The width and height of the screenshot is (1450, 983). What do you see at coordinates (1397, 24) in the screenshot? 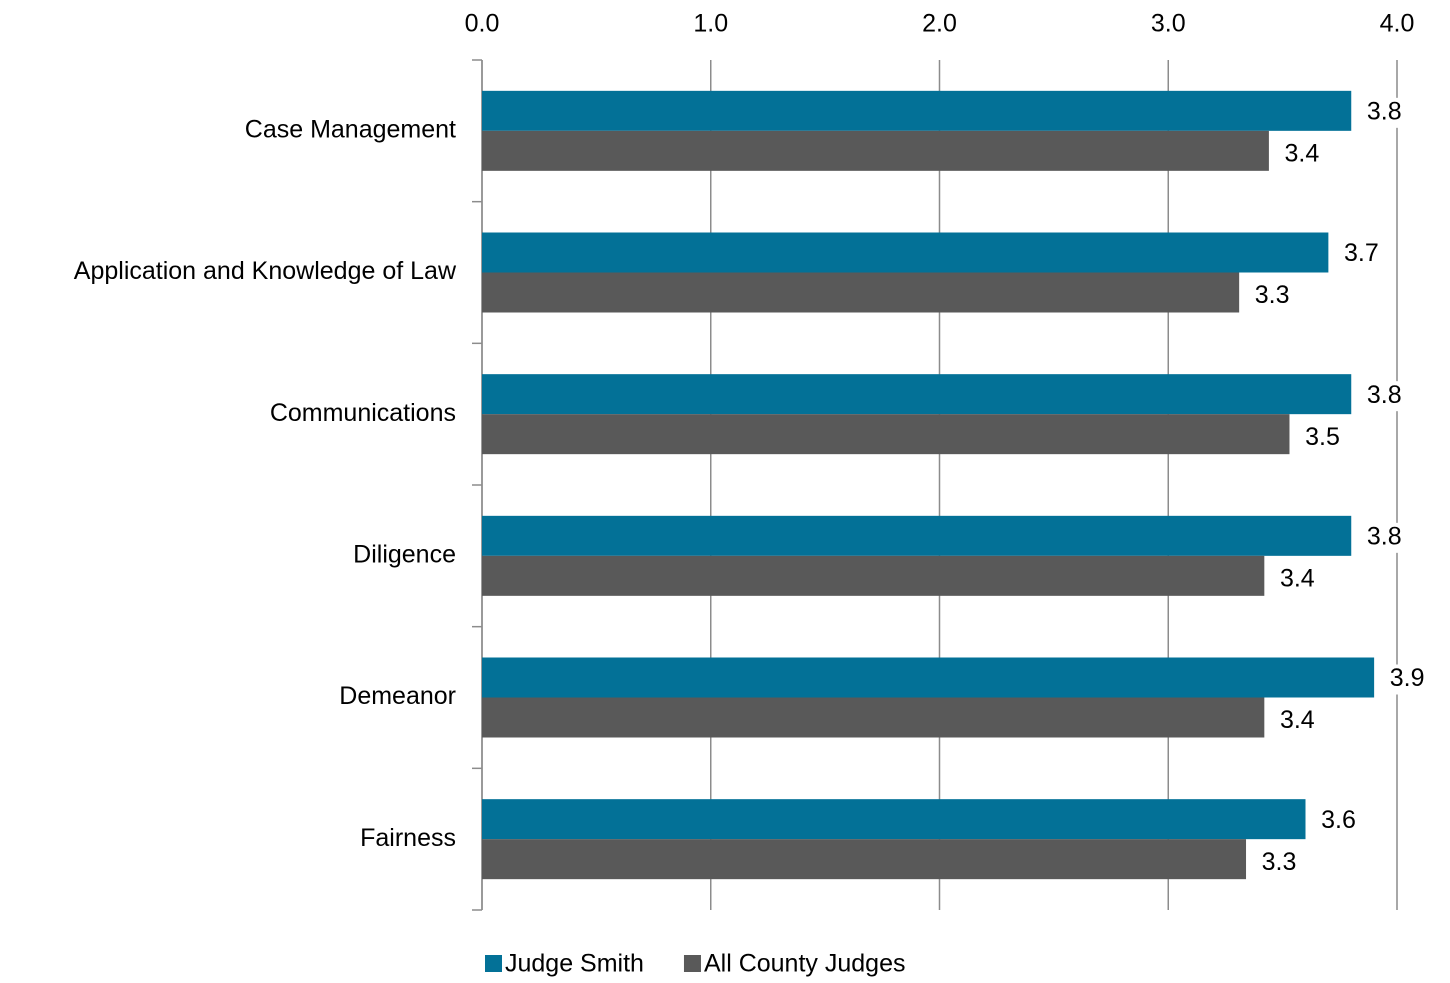
I see `x-tick-label: 4.0` at bounding box center [1397, 24].